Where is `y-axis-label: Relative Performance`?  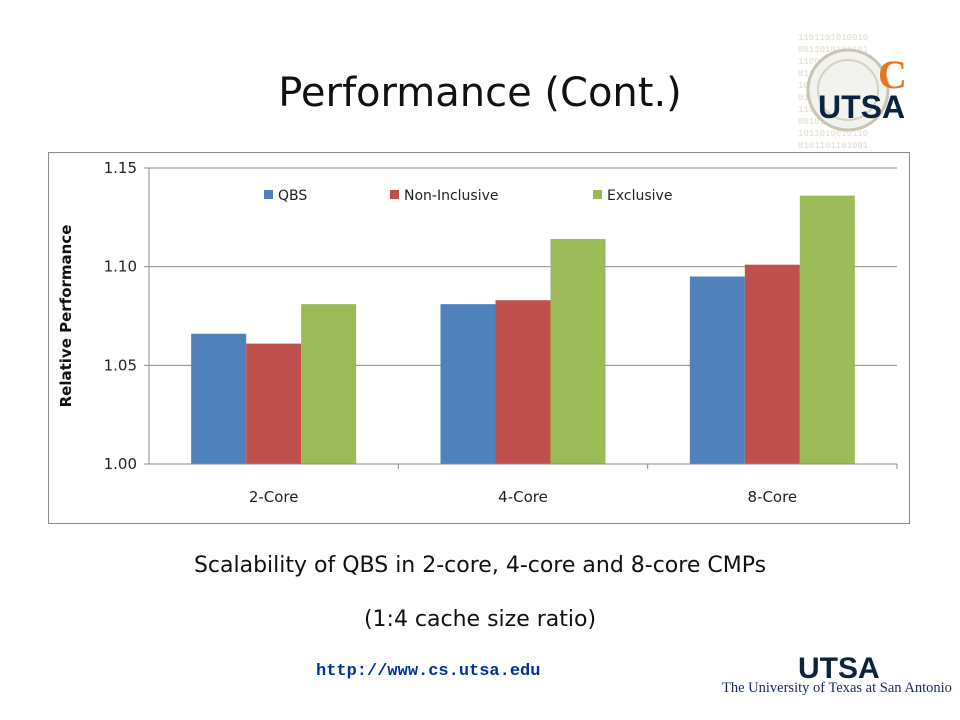 y-axis-label: Relative Performance is located at coordinates (66, 316).